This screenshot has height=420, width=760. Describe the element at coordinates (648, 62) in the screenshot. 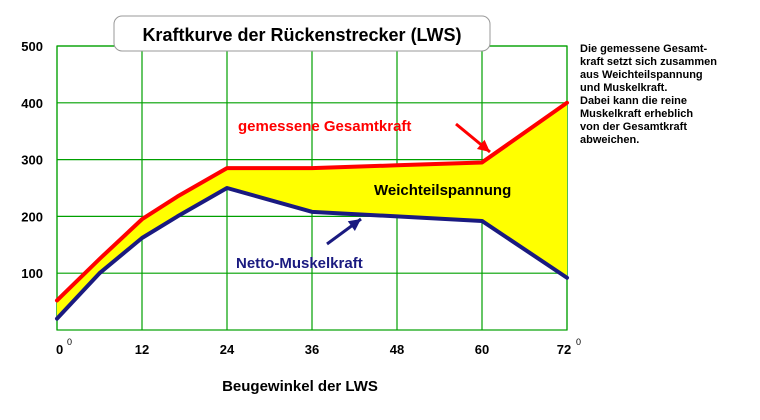

I see `side-note-line: kraft setzt sich zusammen` at that location.